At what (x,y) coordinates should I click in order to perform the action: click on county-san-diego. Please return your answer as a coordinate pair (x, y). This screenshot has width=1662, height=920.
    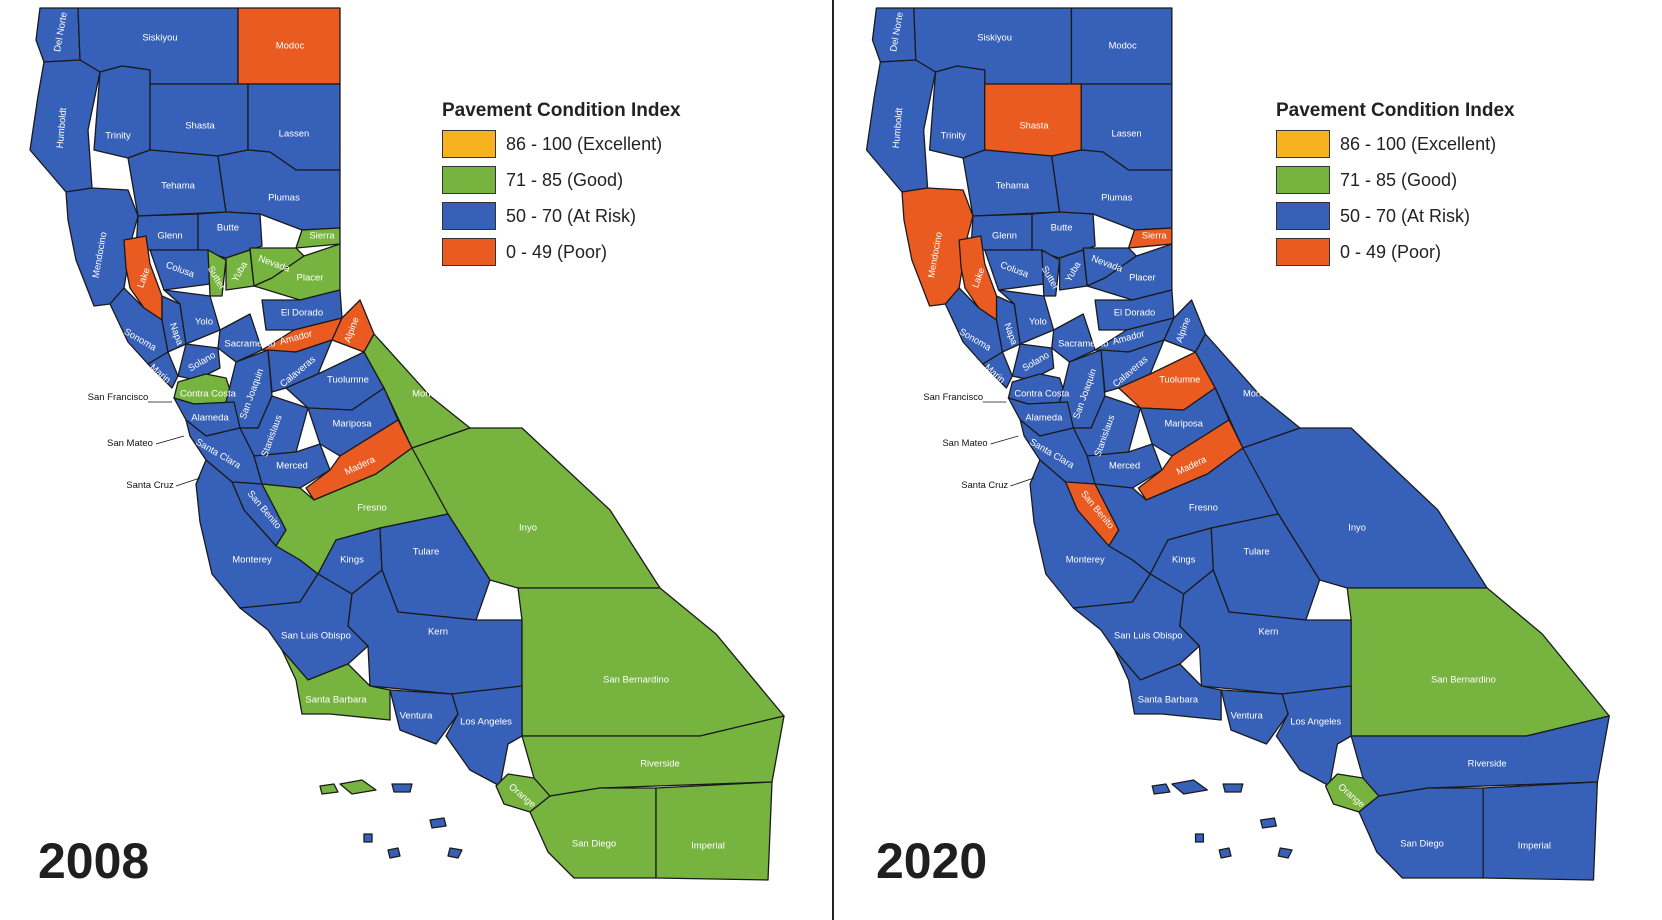
    Looking at the image, I should click on (1421, 833).